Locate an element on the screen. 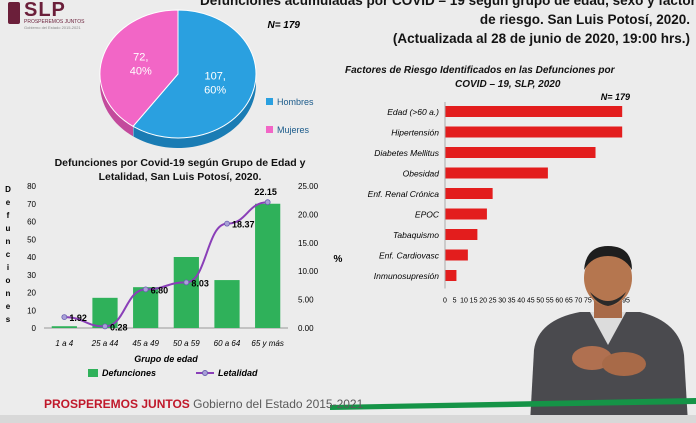 Image resolution: width=696 pixels, height=423 pixels. age-y-label-char: n is located at coordinates (8, 241).